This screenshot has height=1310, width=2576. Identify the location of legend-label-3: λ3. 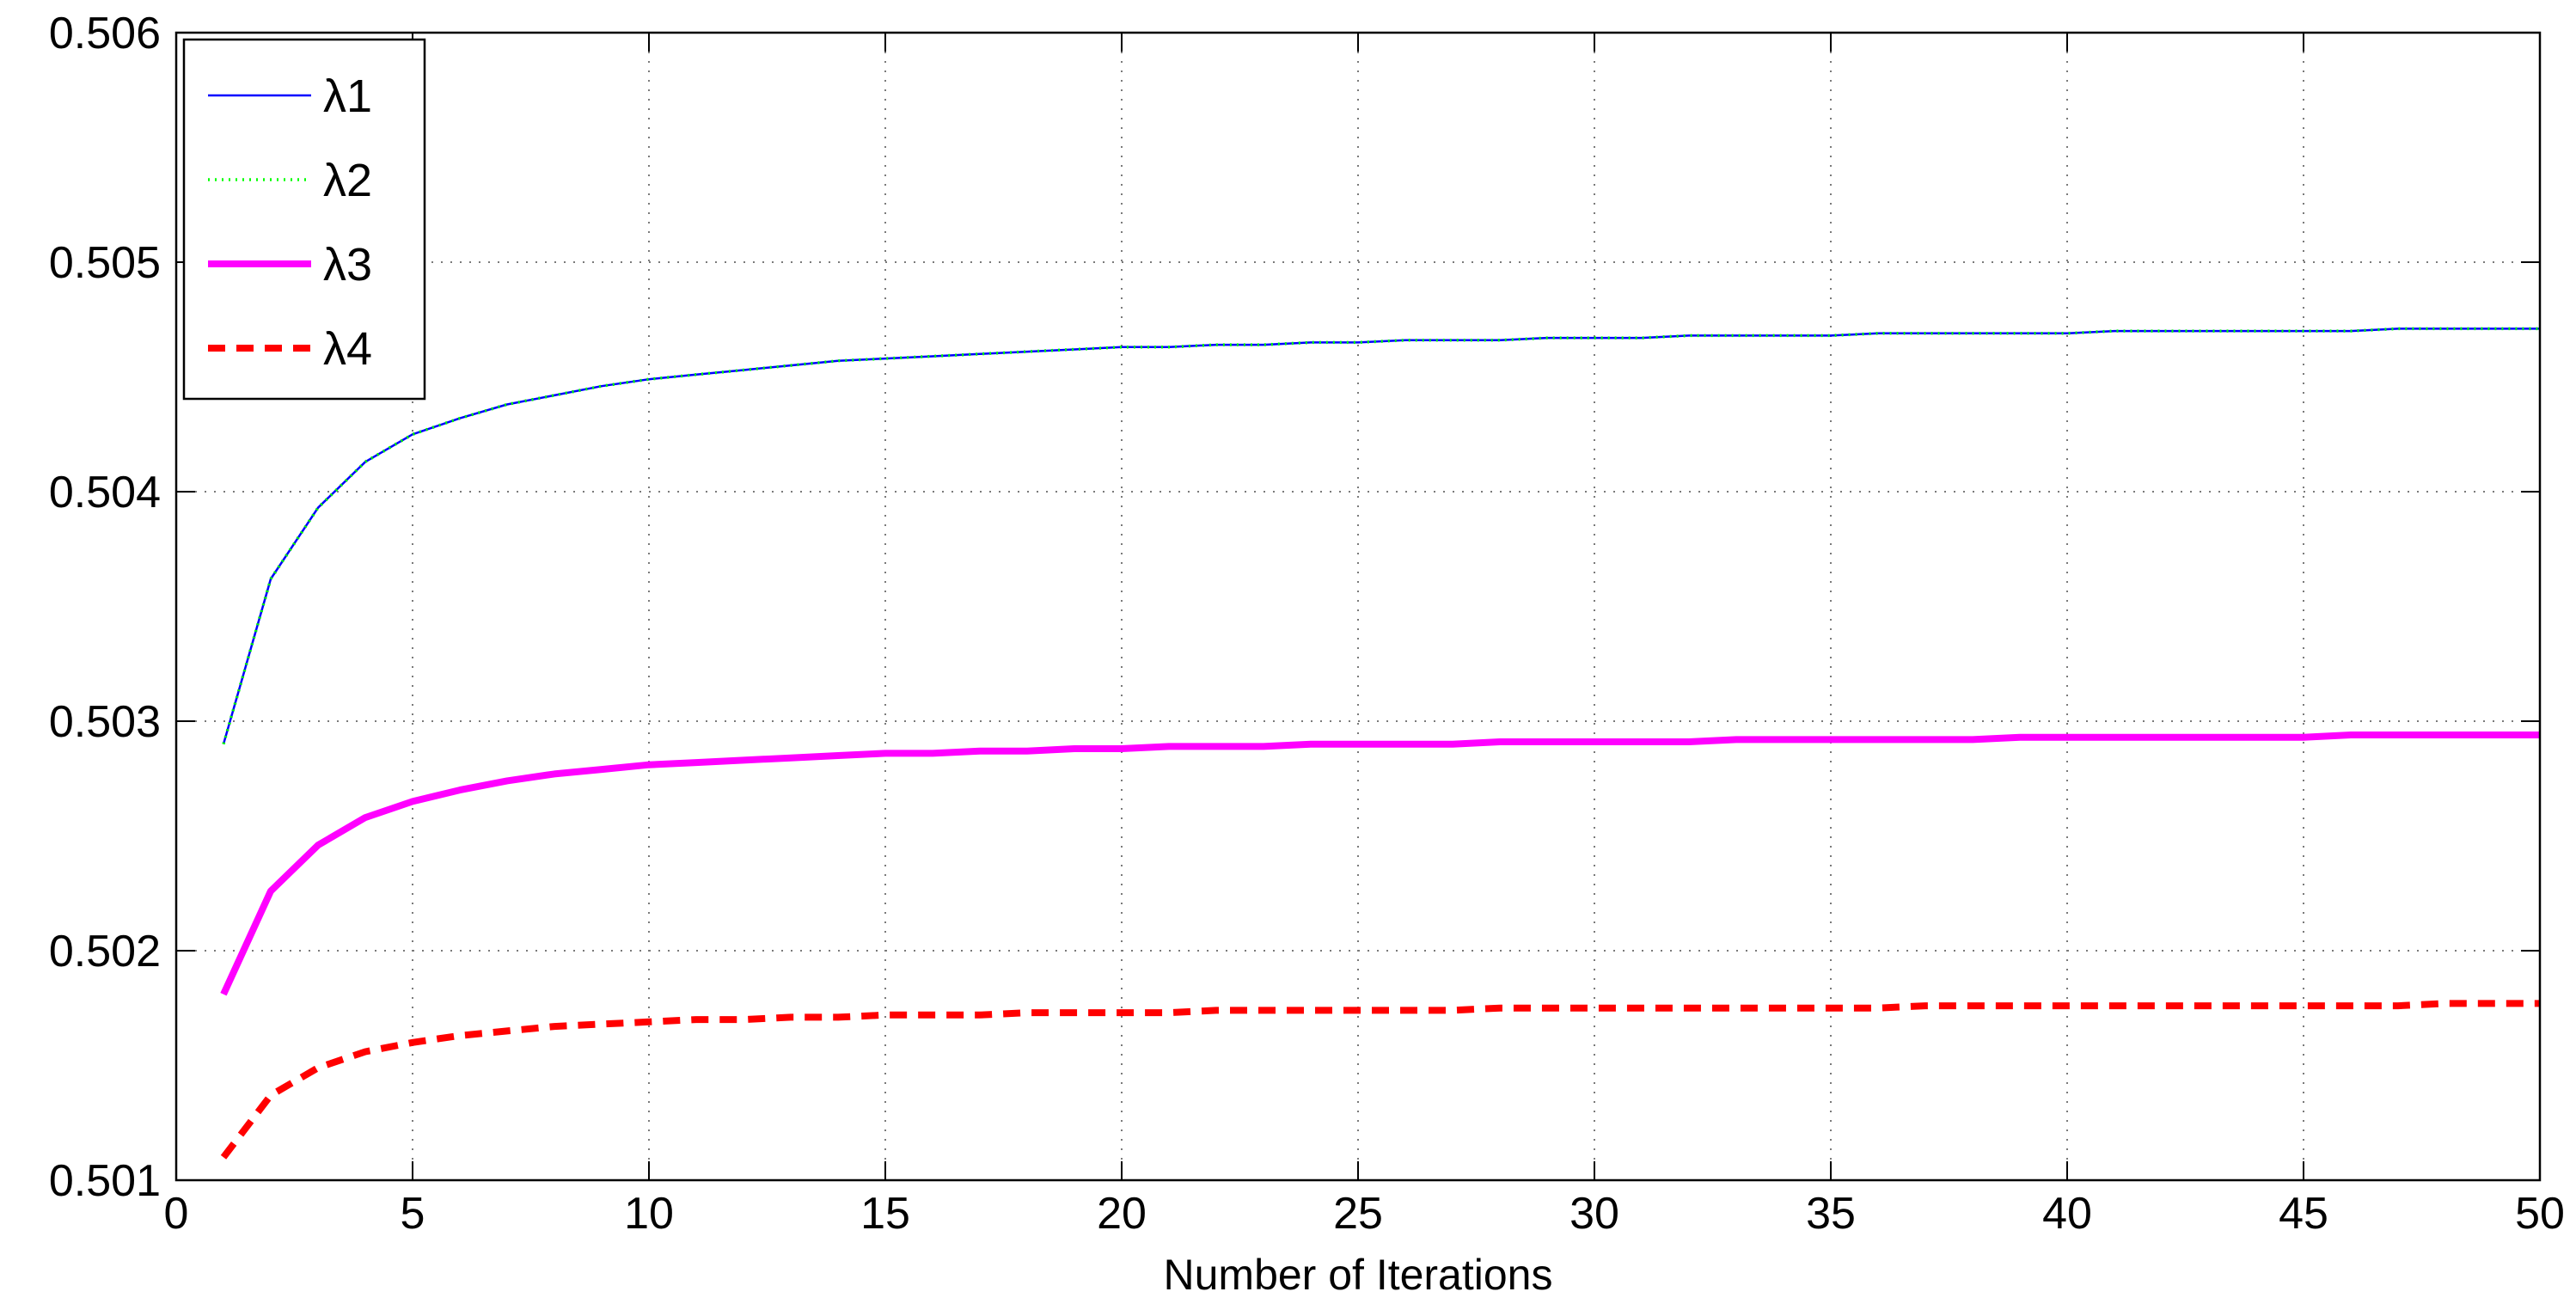
(347, 265).